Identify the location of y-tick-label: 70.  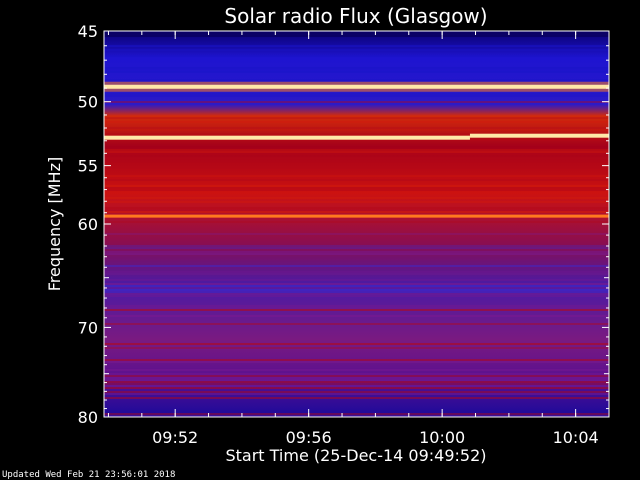
(88, 327).